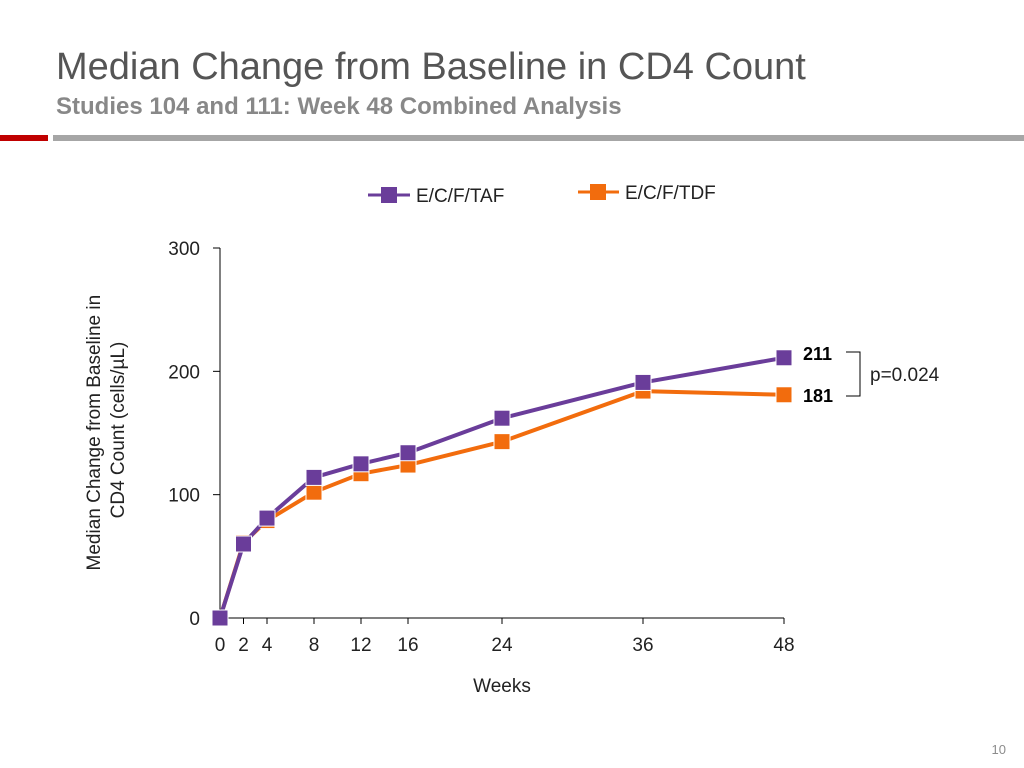 The height and width of the screenshot is (768, 1024). What do you see at coordinates (905, 375) in the screenshot?
I see `p-value-annotation: p=0.024` at bounding box center [905, 375].